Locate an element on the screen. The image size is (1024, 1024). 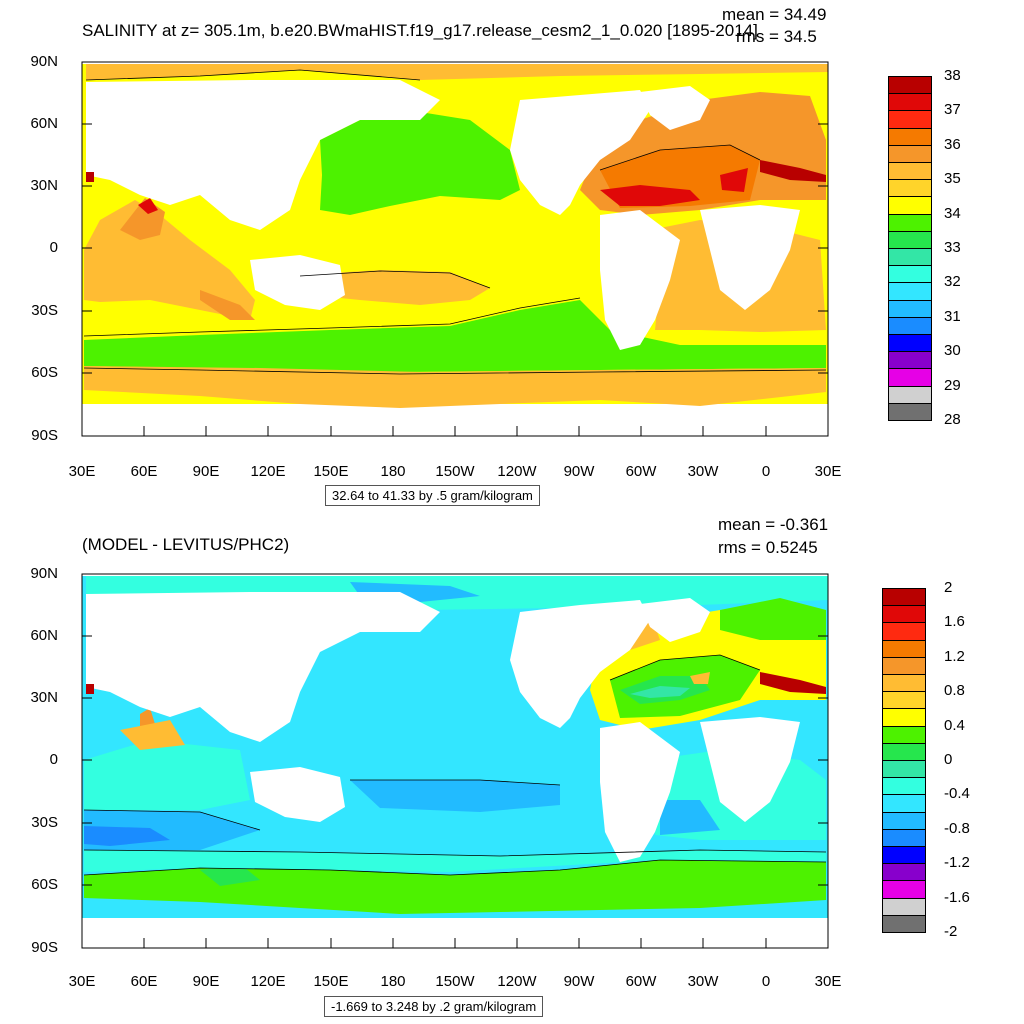
panel2-rms: rms = 0.5245 is located at coordinates (768, 547).